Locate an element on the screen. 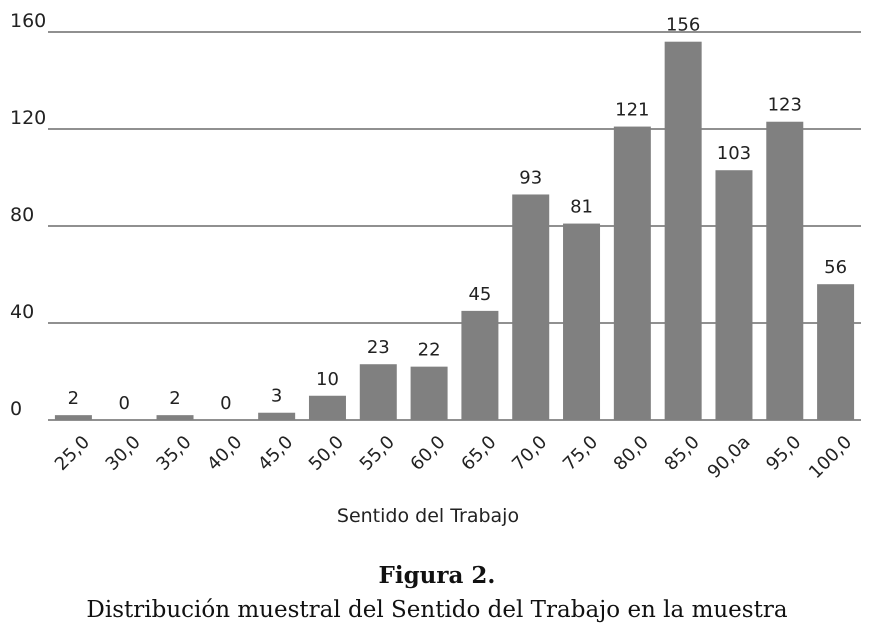  bar-value-label: 93 is located at coordinates (530, 177).